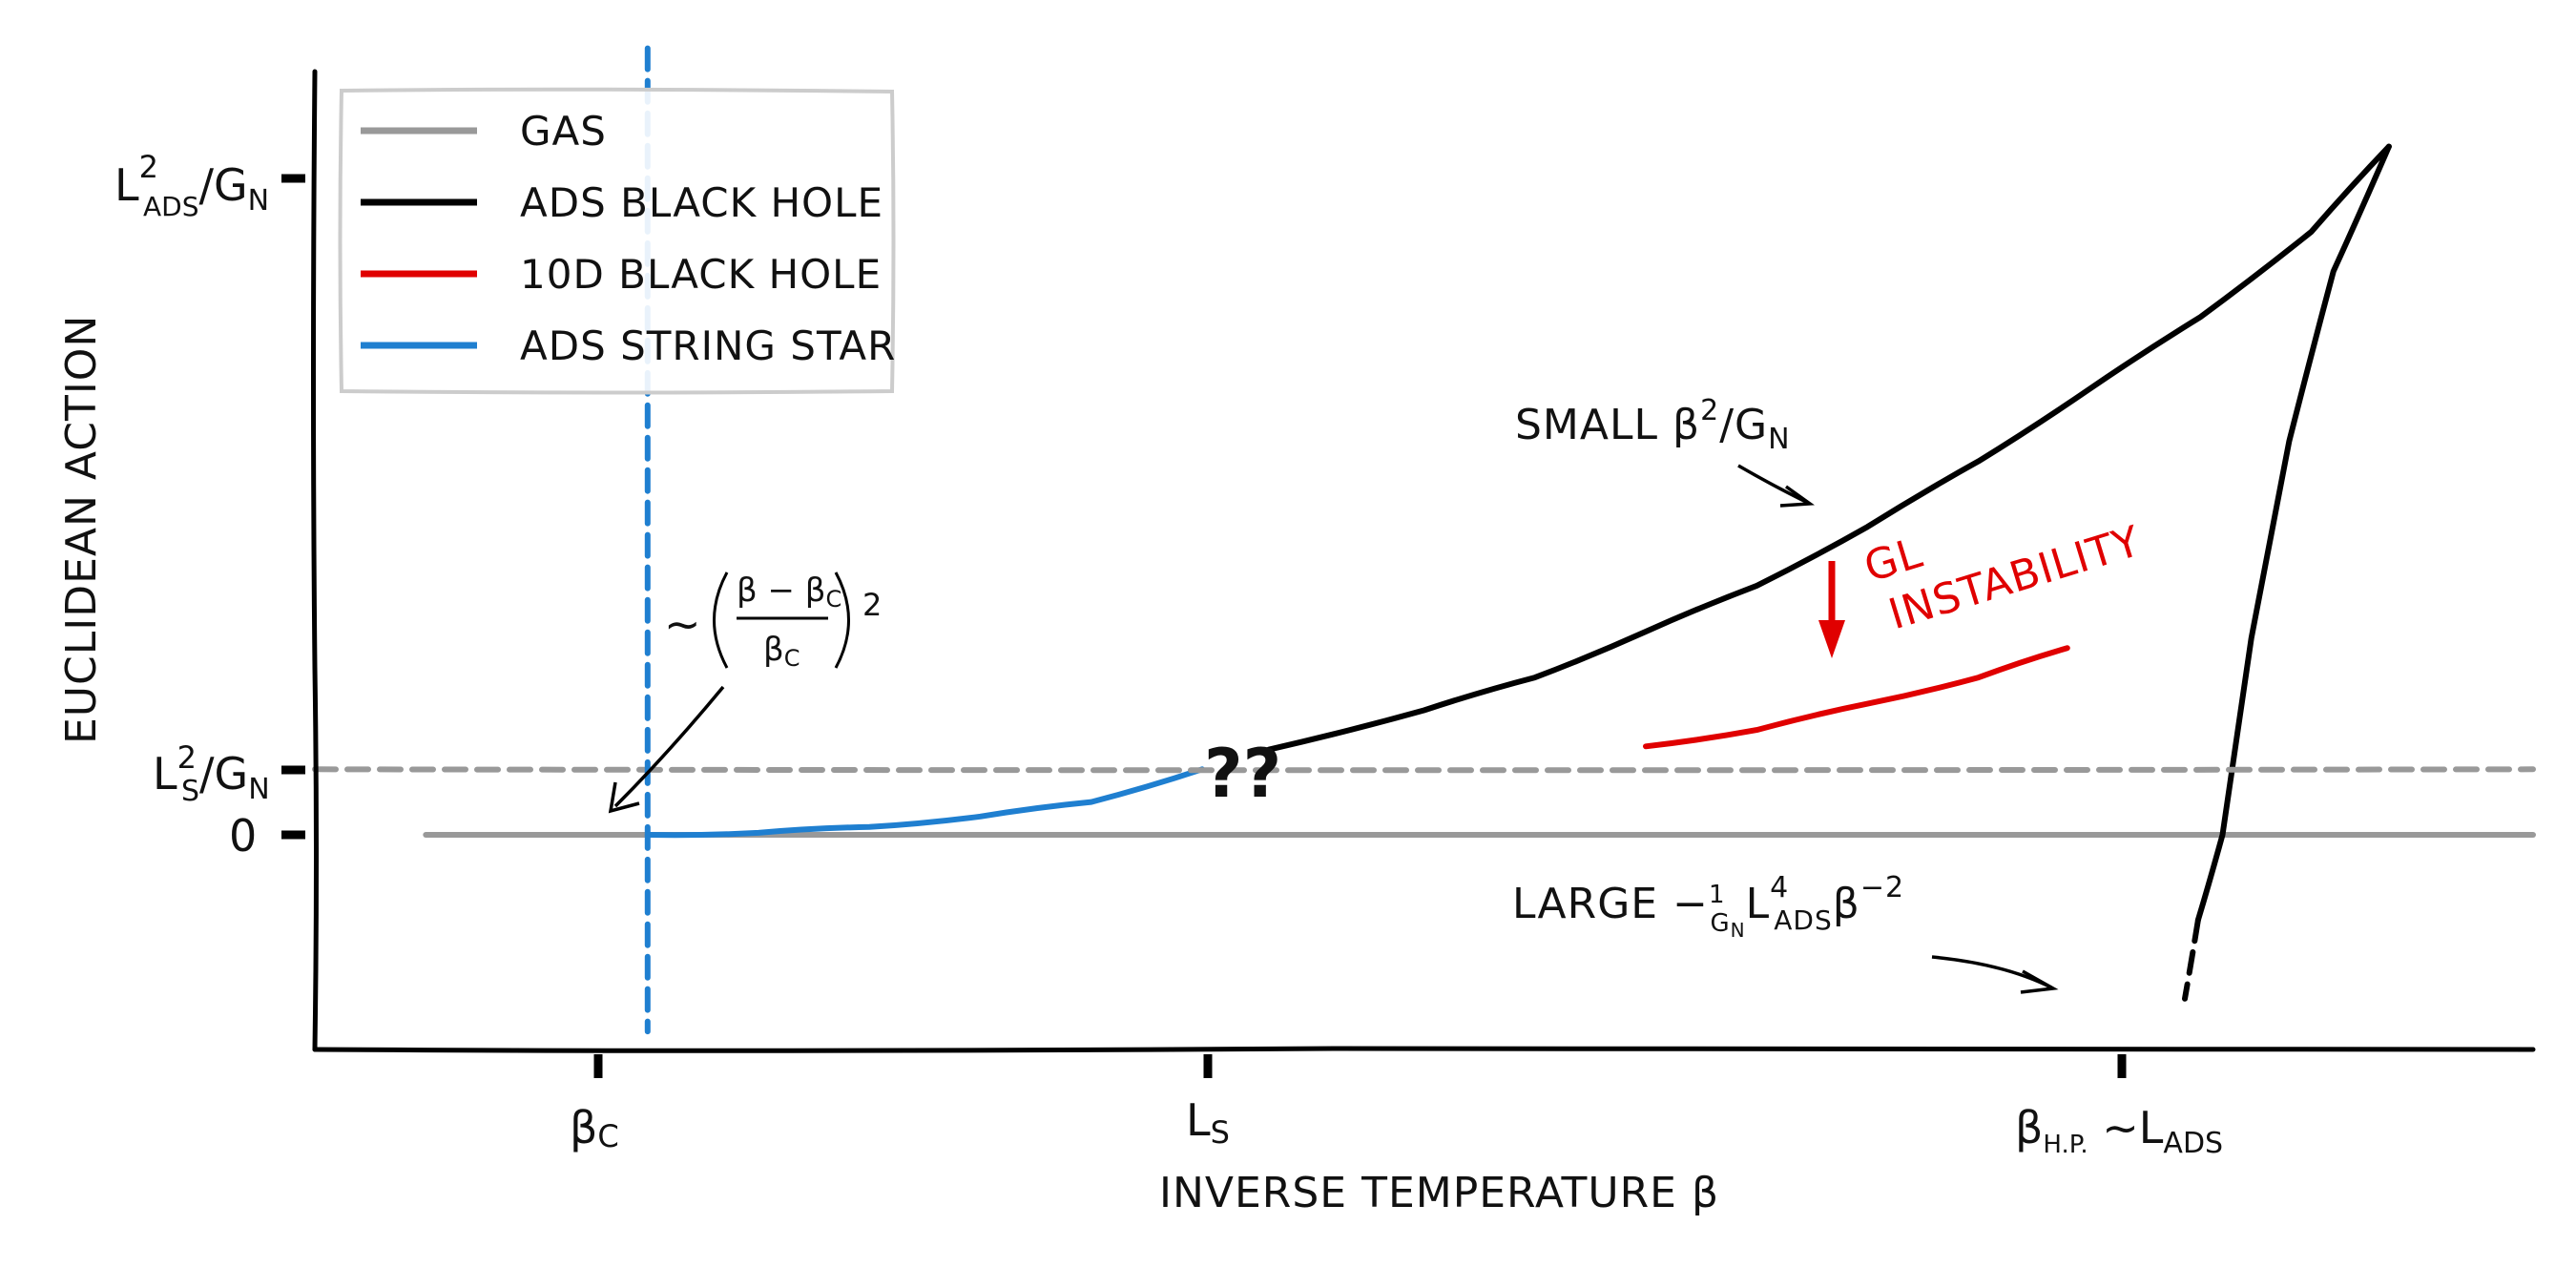  Describe the element at coordinates (315, 560) in the screenshot. I see `y-axis` at that location.